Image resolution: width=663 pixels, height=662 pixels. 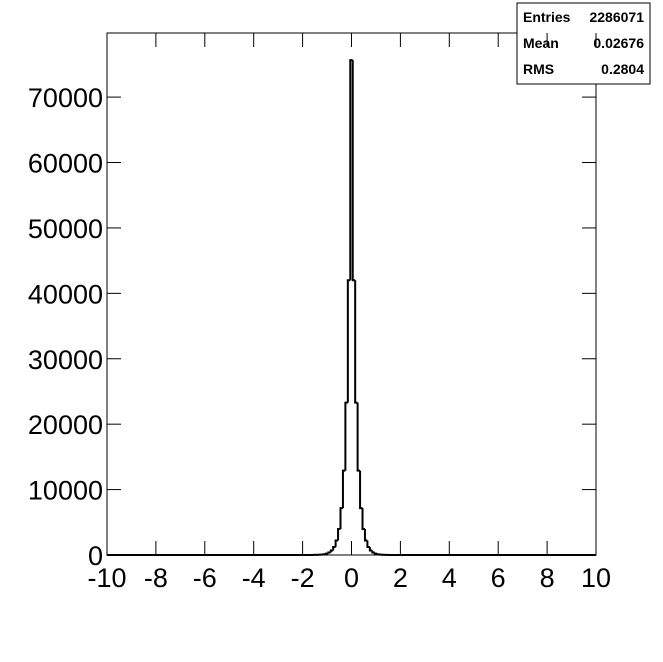 What do you see at coordinates (65, 294) in the screenshot?
I see `y-tick-label: 40000` at bounding box center [65, 294].